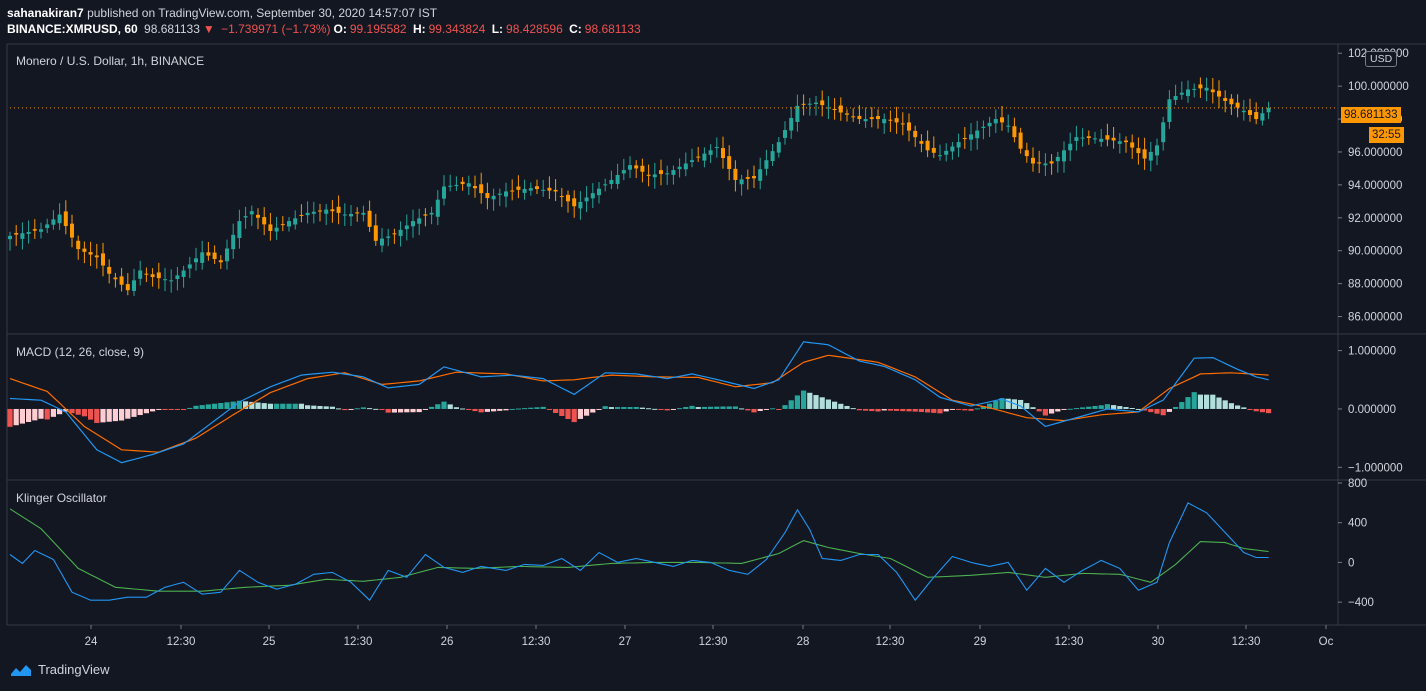  I want to click on klinger-lines, so click(639, 552).